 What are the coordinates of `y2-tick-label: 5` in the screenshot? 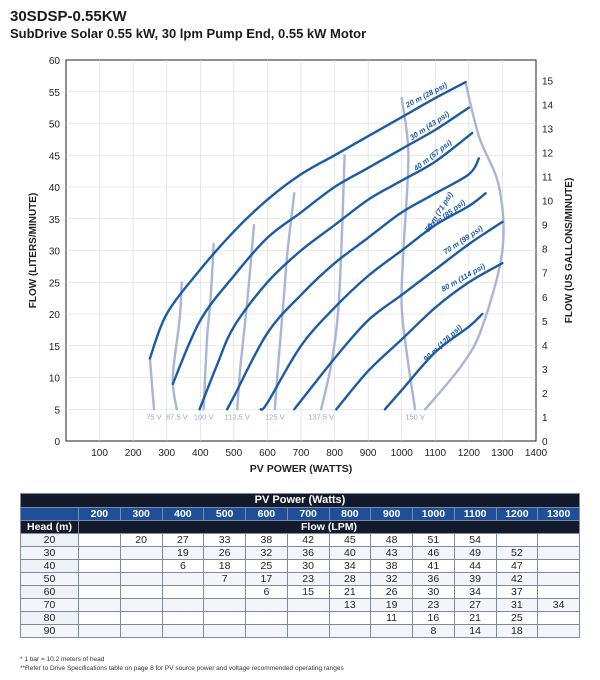 It's located at (545, 322).